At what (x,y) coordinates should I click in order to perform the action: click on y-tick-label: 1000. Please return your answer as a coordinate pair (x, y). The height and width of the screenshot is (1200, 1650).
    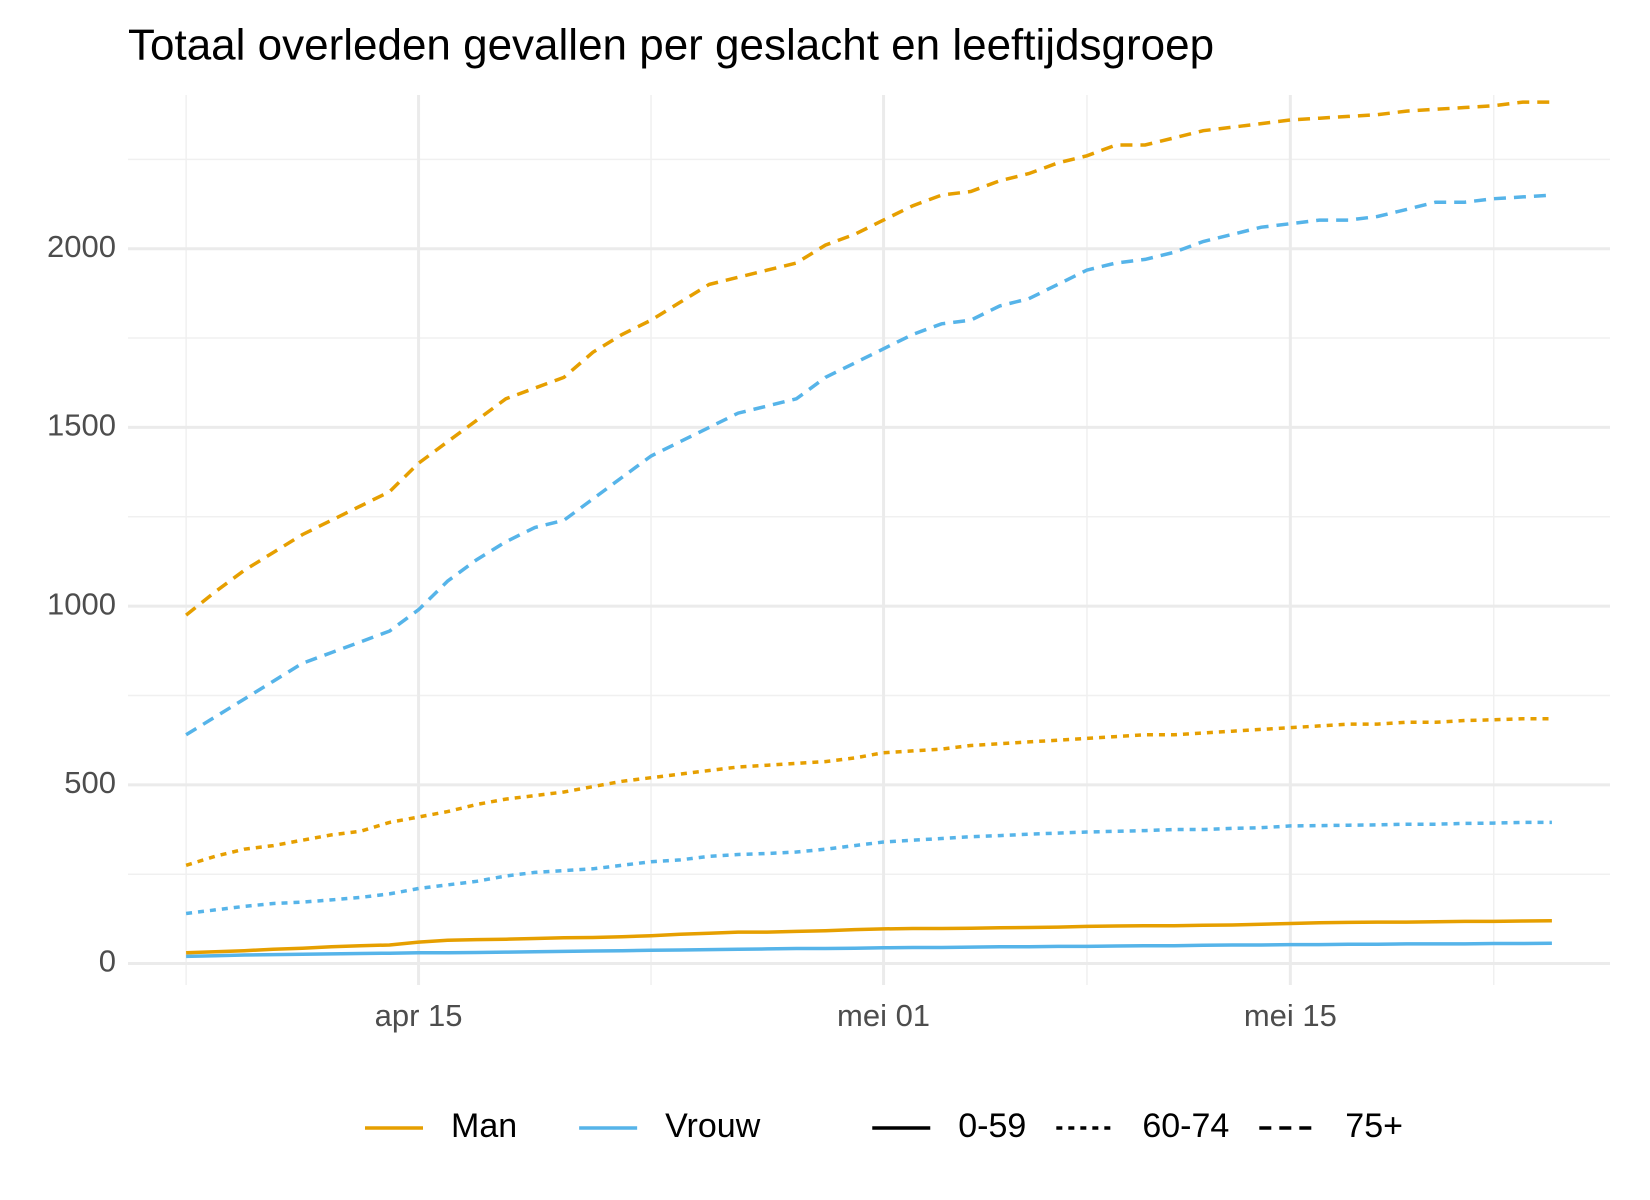
    Looking at the image, I should click on (81, 603).